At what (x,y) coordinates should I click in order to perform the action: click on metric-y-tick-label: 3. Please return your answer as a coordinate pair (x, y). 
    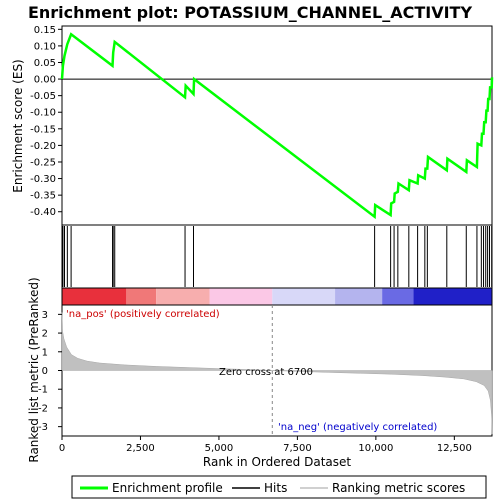
    Looking at the image, I should click on (45, 315).